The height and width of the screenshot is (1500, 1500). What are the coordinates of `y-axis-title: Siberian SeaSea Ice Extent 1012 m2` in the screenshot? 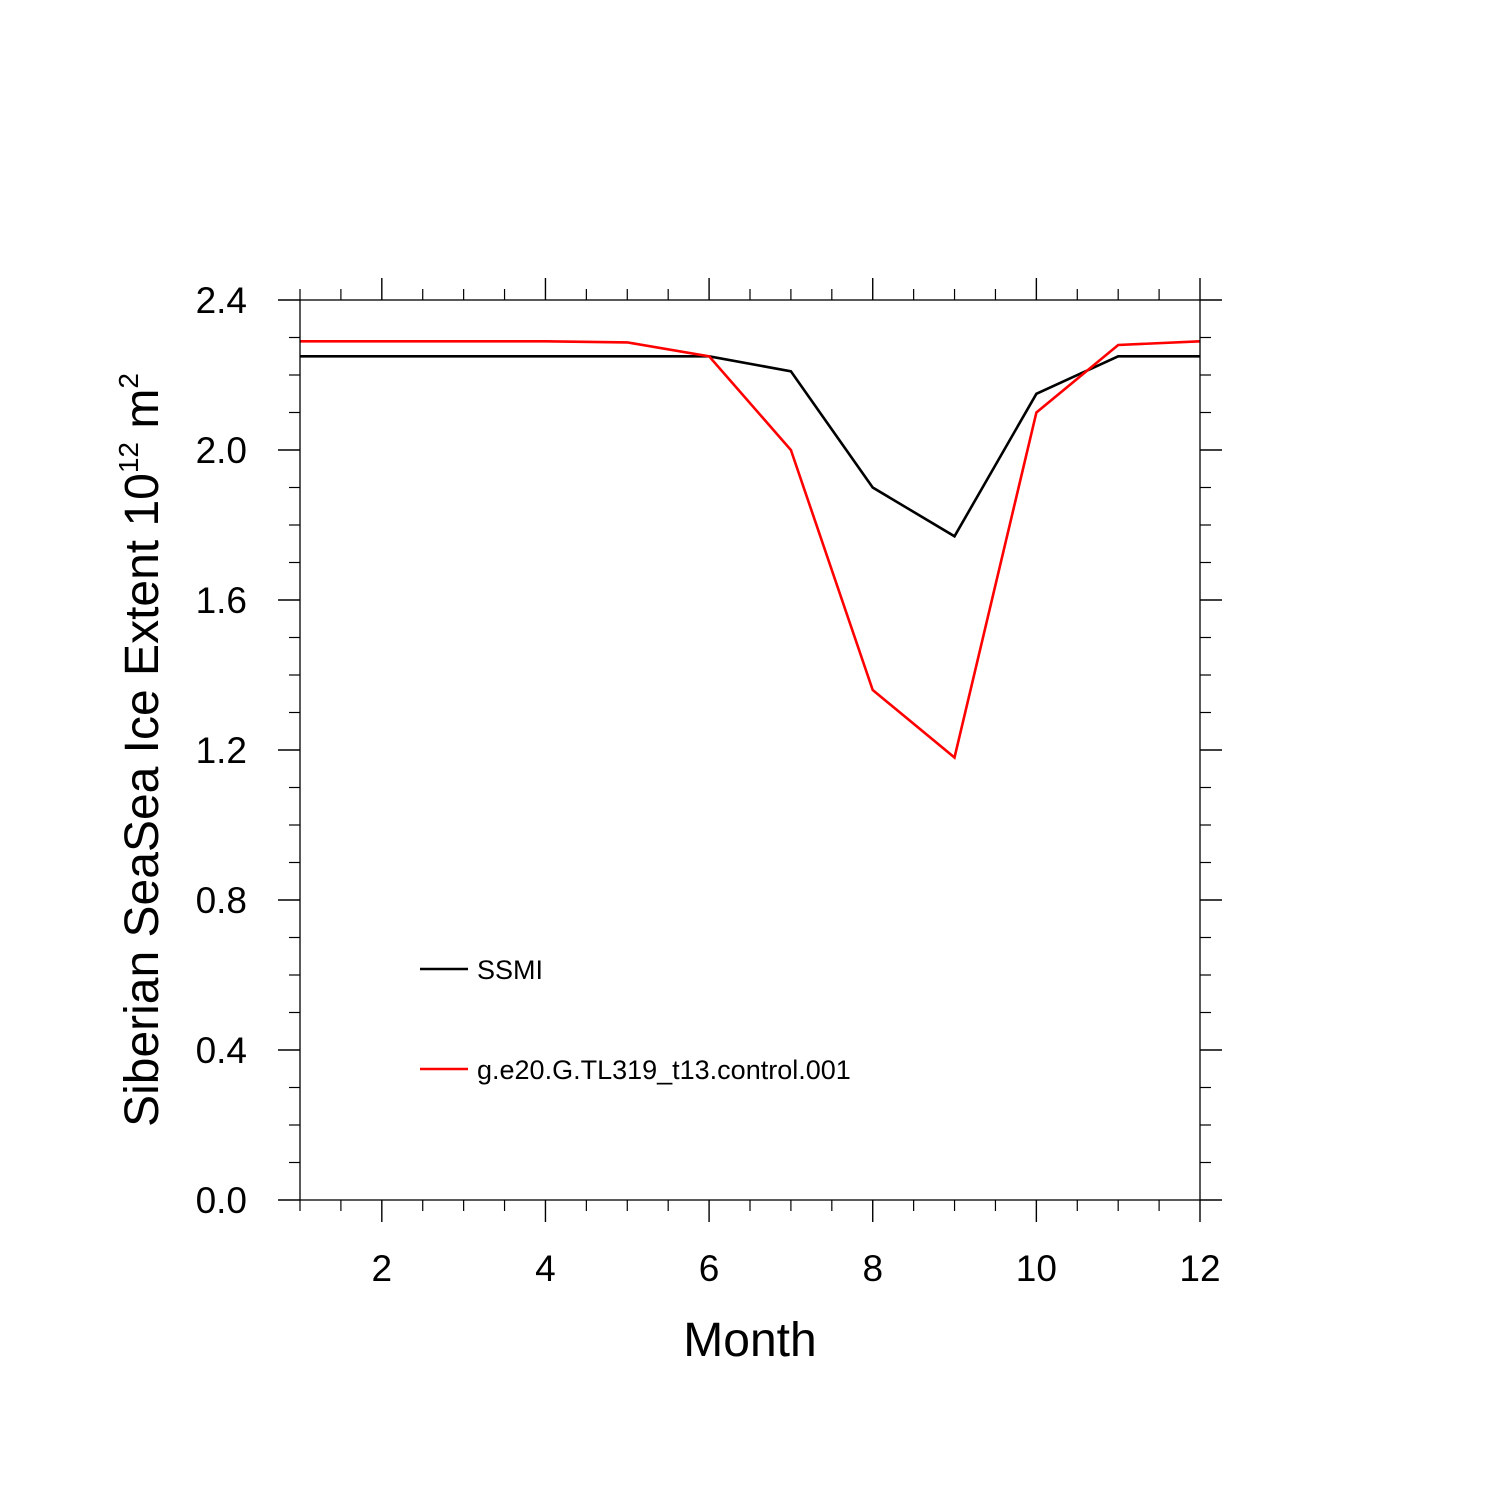 It's located at (141, 750).